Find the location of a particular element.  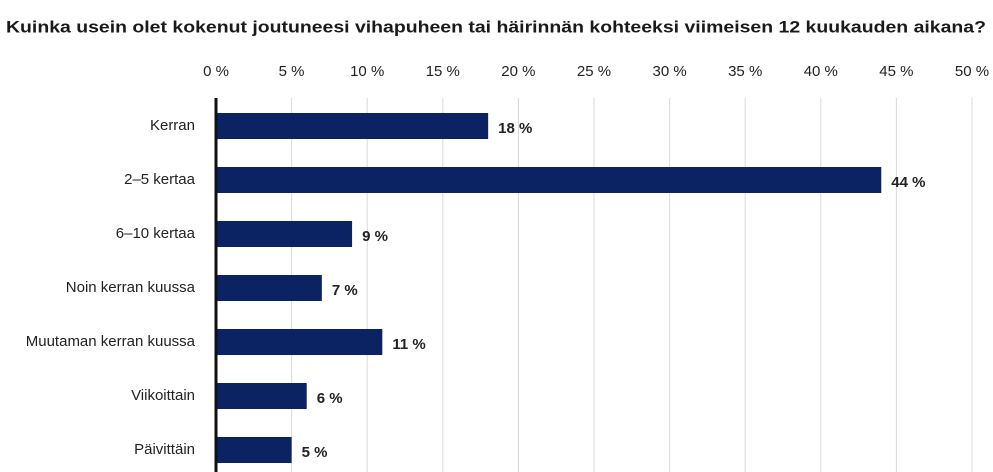

y-tick-label: 2–5 kertaa is located at coordinates (160, 179).